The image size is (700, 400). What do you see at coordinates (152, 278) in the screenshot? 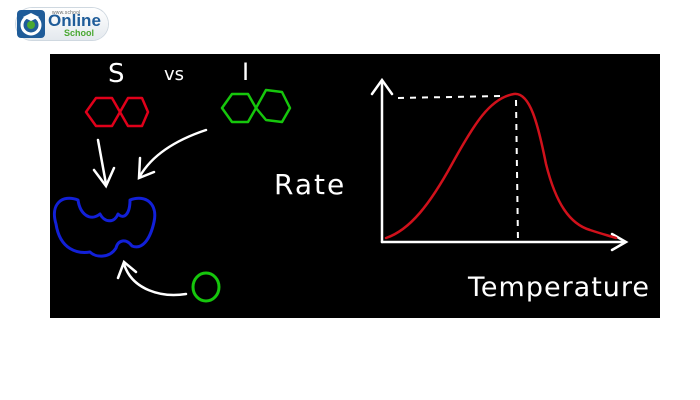
I see `allosteric-arrow-icon` at bounding box center [152, 278].